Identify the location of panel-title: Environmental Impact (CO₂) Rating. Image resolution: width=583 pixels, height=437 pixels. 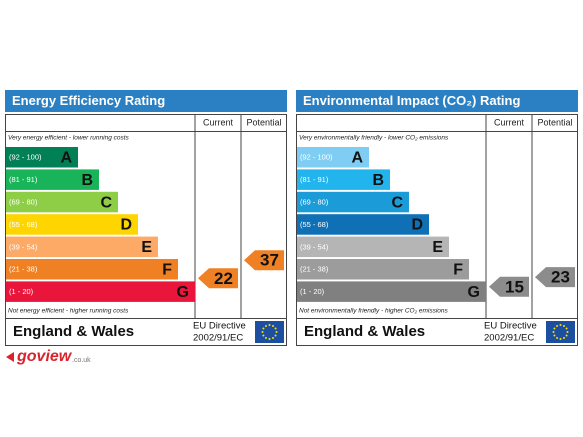
(411, 100).